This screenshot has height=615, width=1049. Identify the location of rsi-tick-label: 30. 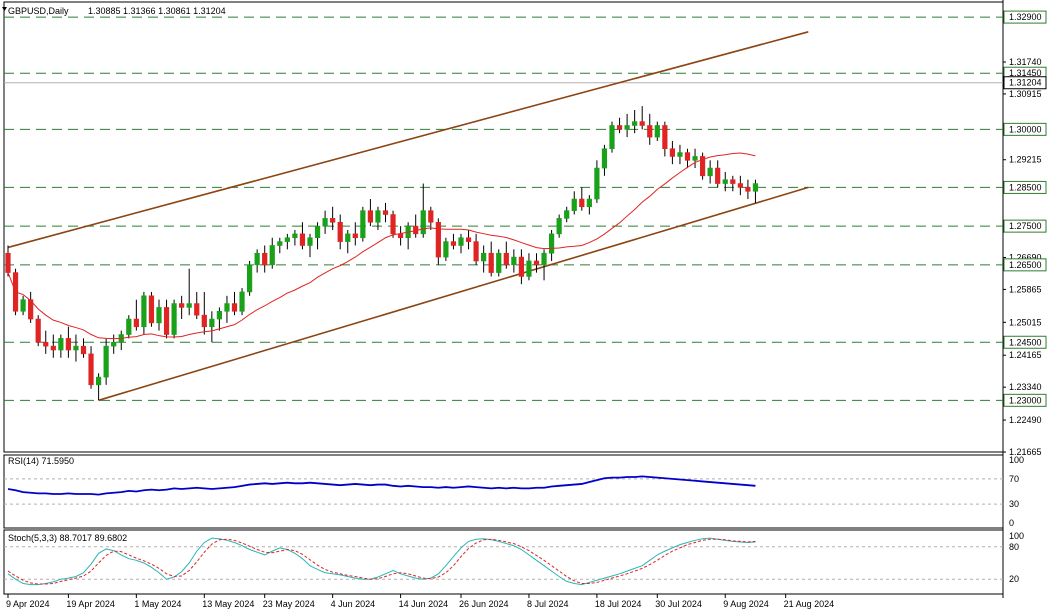
(1014, 504).